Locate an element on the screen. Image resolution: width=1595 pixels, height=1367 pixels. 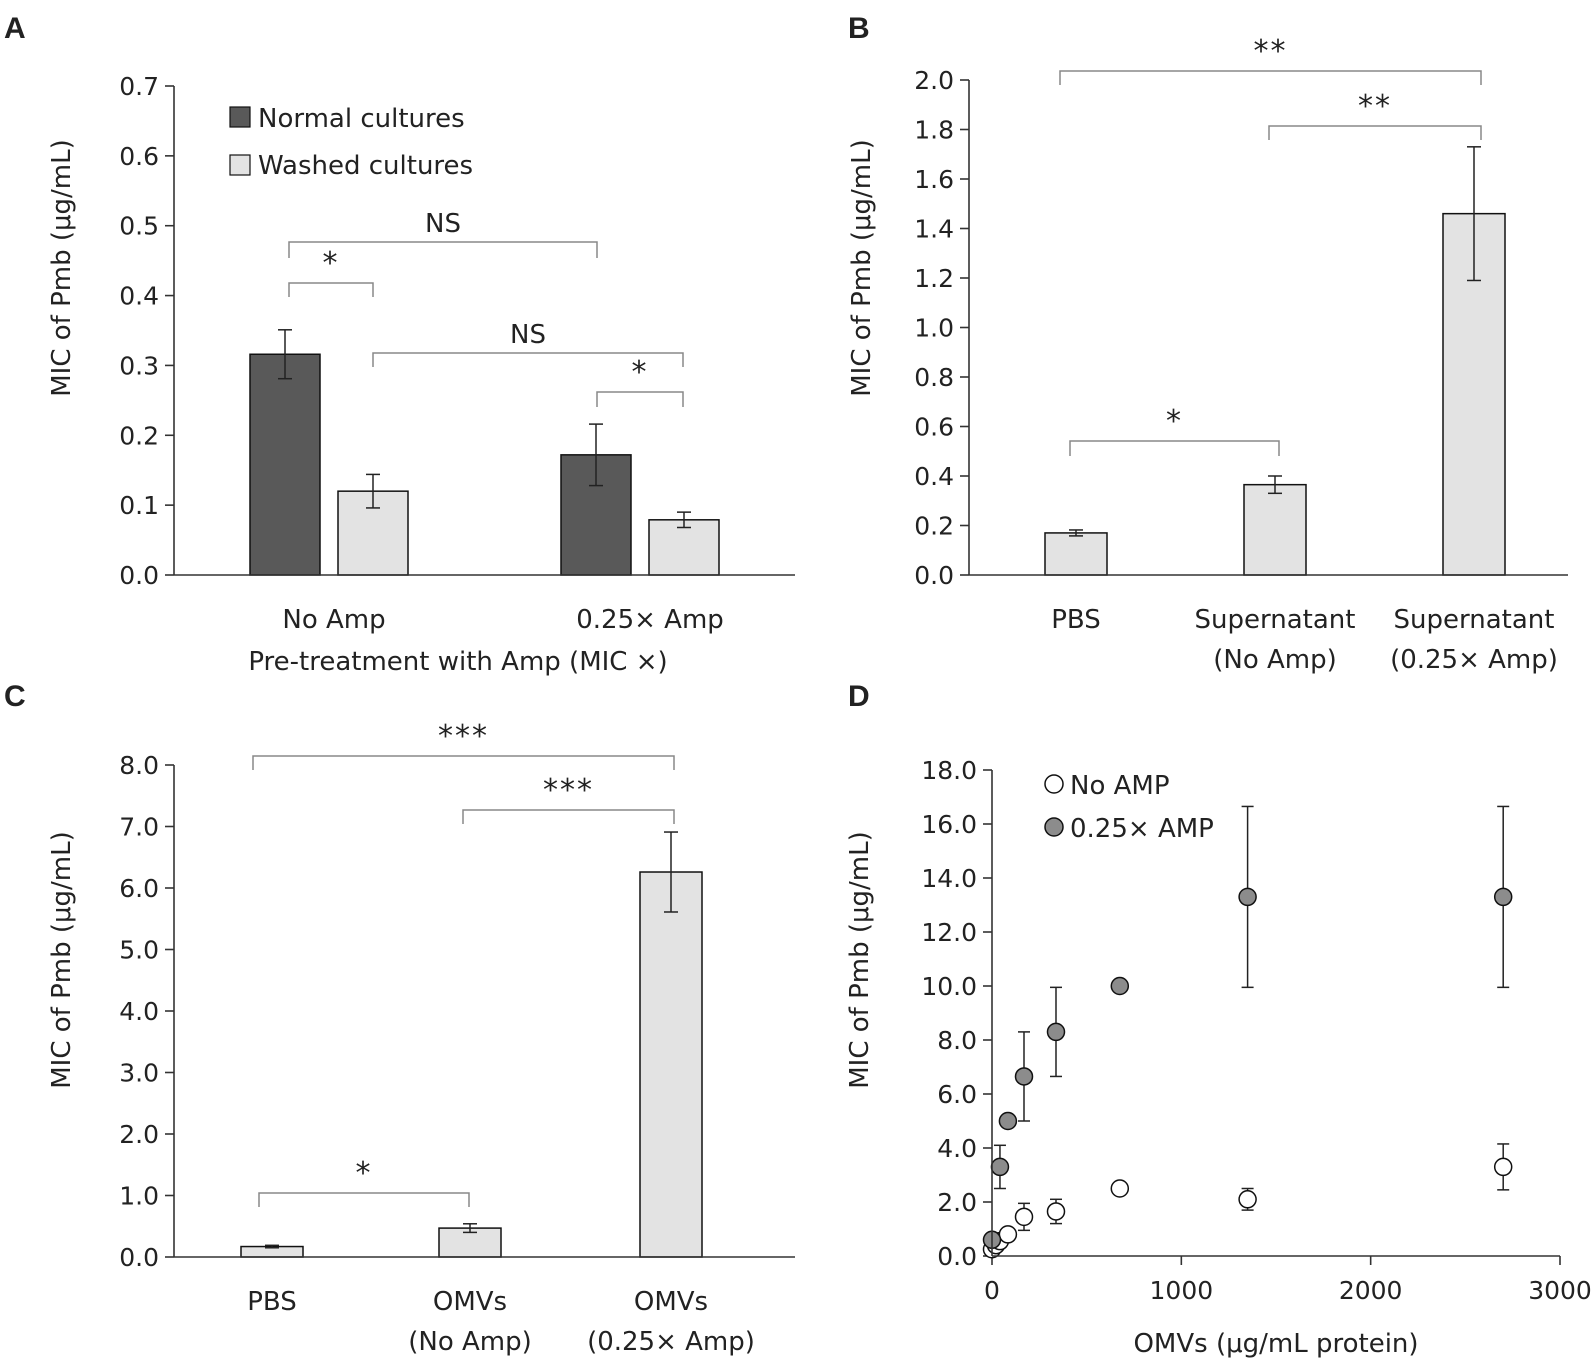
legend-swatch-normal is located at coordinates (240, 117).